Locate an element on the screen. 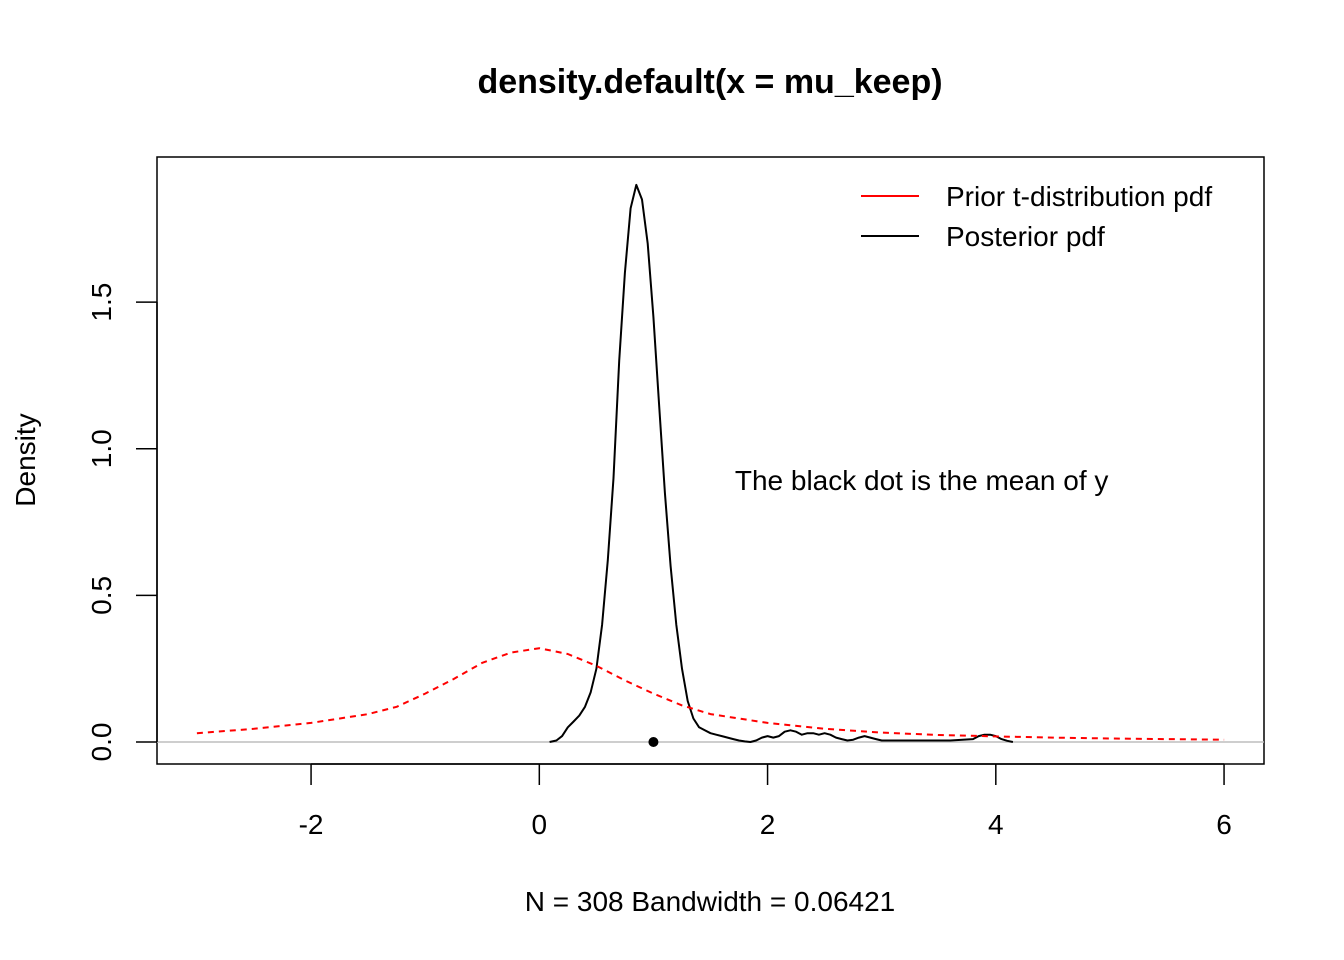 This screenshot has width=1344, height=960. x-tick-label: 0 is located at coordinates (540, 824).